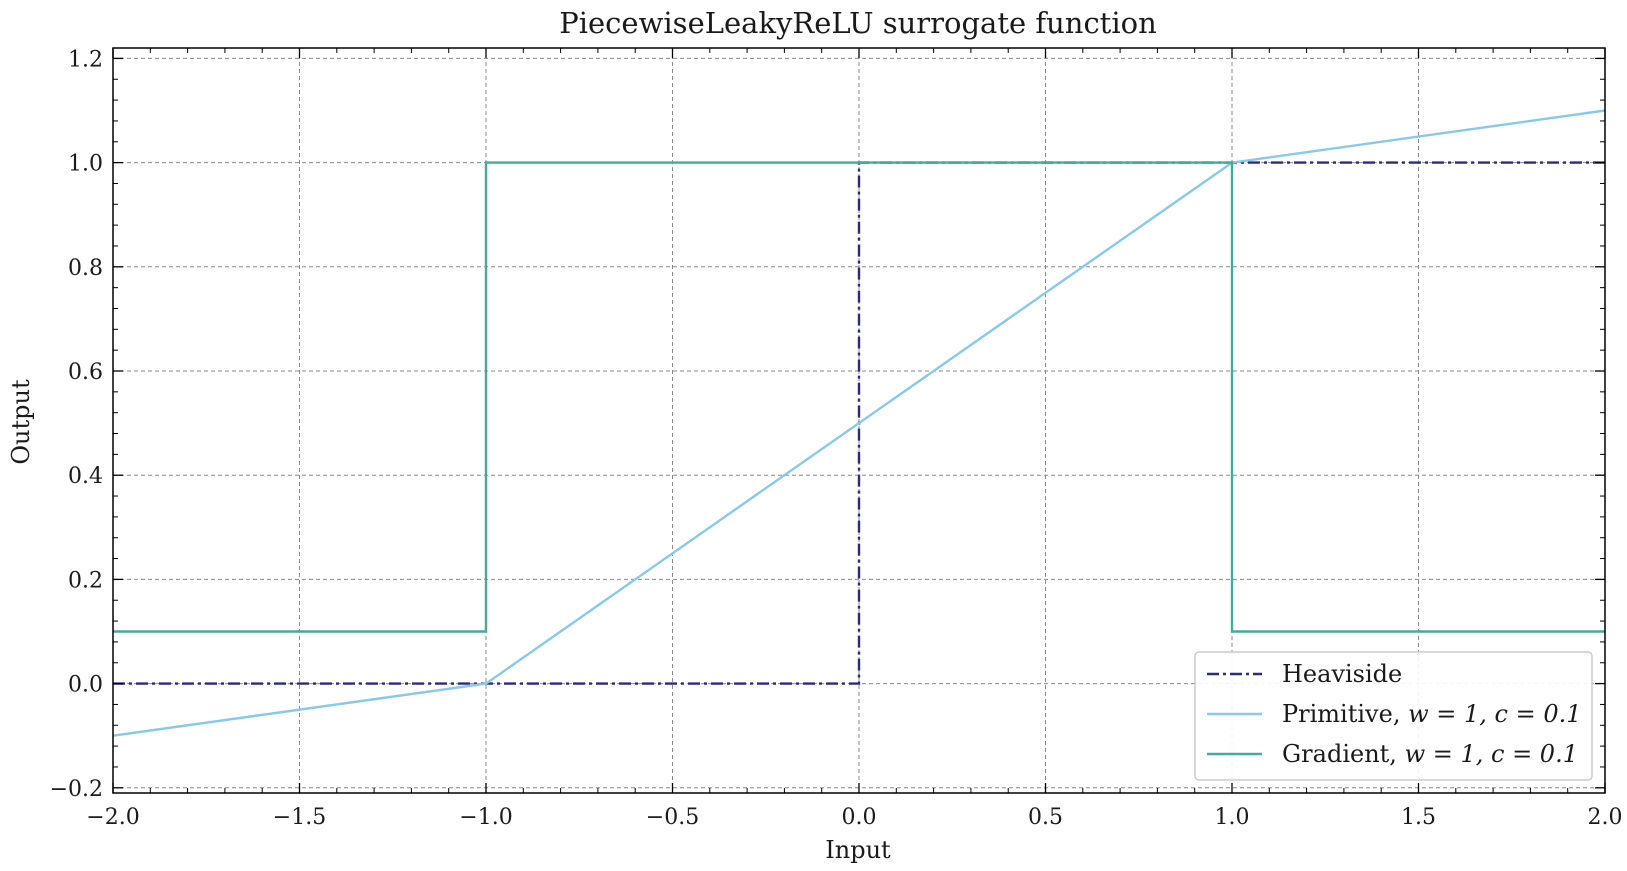  I want to click on legend-label-1: Primitive, w = 1, c = 0.1, so click(1432, 714).